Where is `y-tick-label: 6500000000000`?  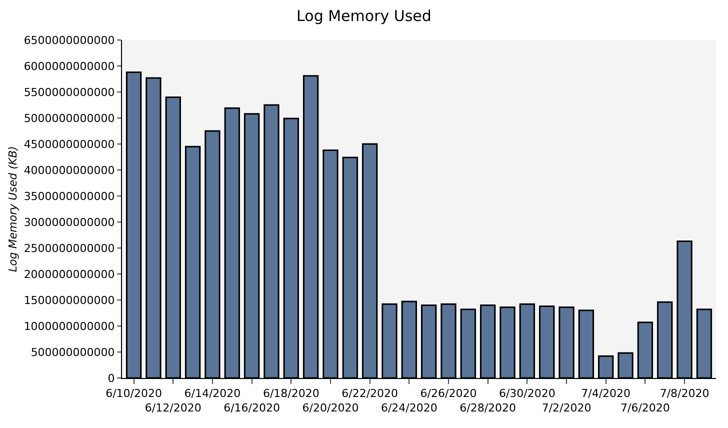 y-tick-label: 6500000000000 is located at coordinates (69, 40).